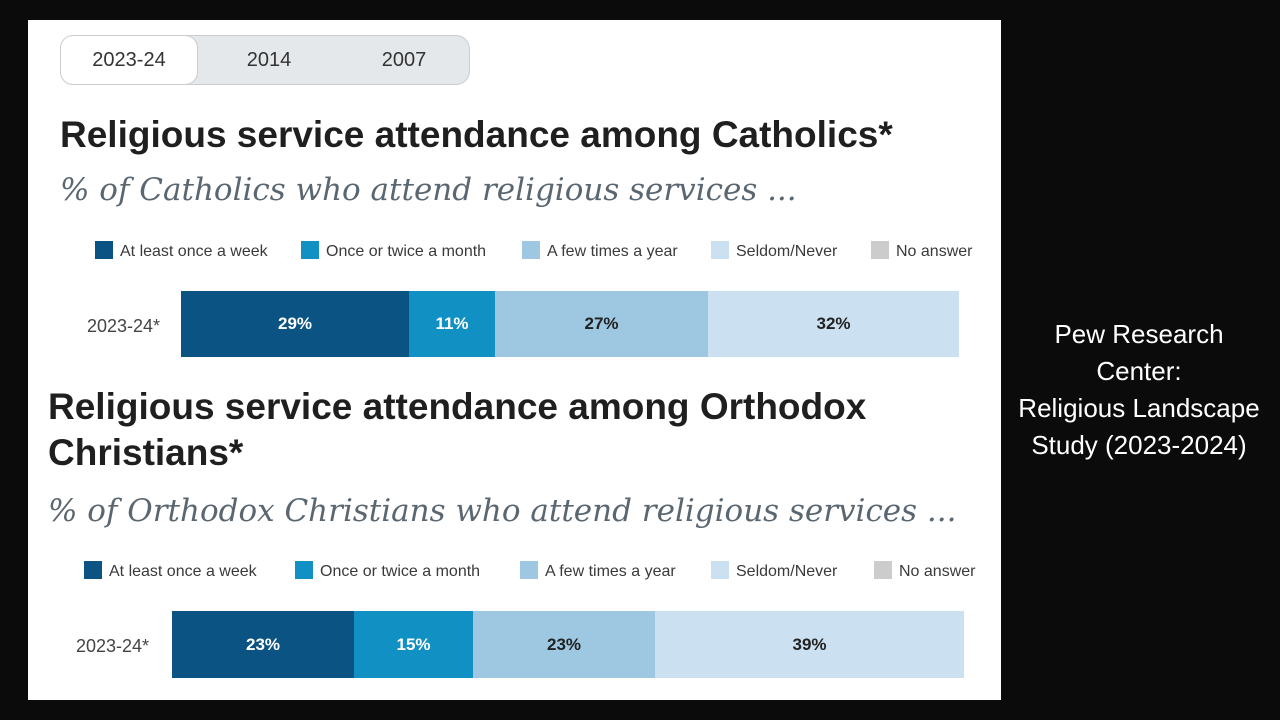 This screenshot has width=1280, height=720. I want to click on segment-monthly: 15%, so click(413, 644).